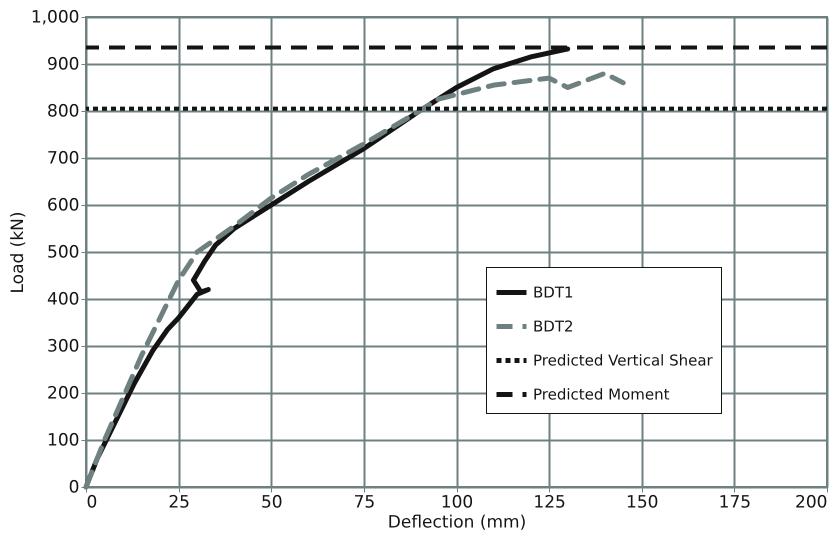  I want to click on x-axis-title: Deflection (mm), so click(457, 522).